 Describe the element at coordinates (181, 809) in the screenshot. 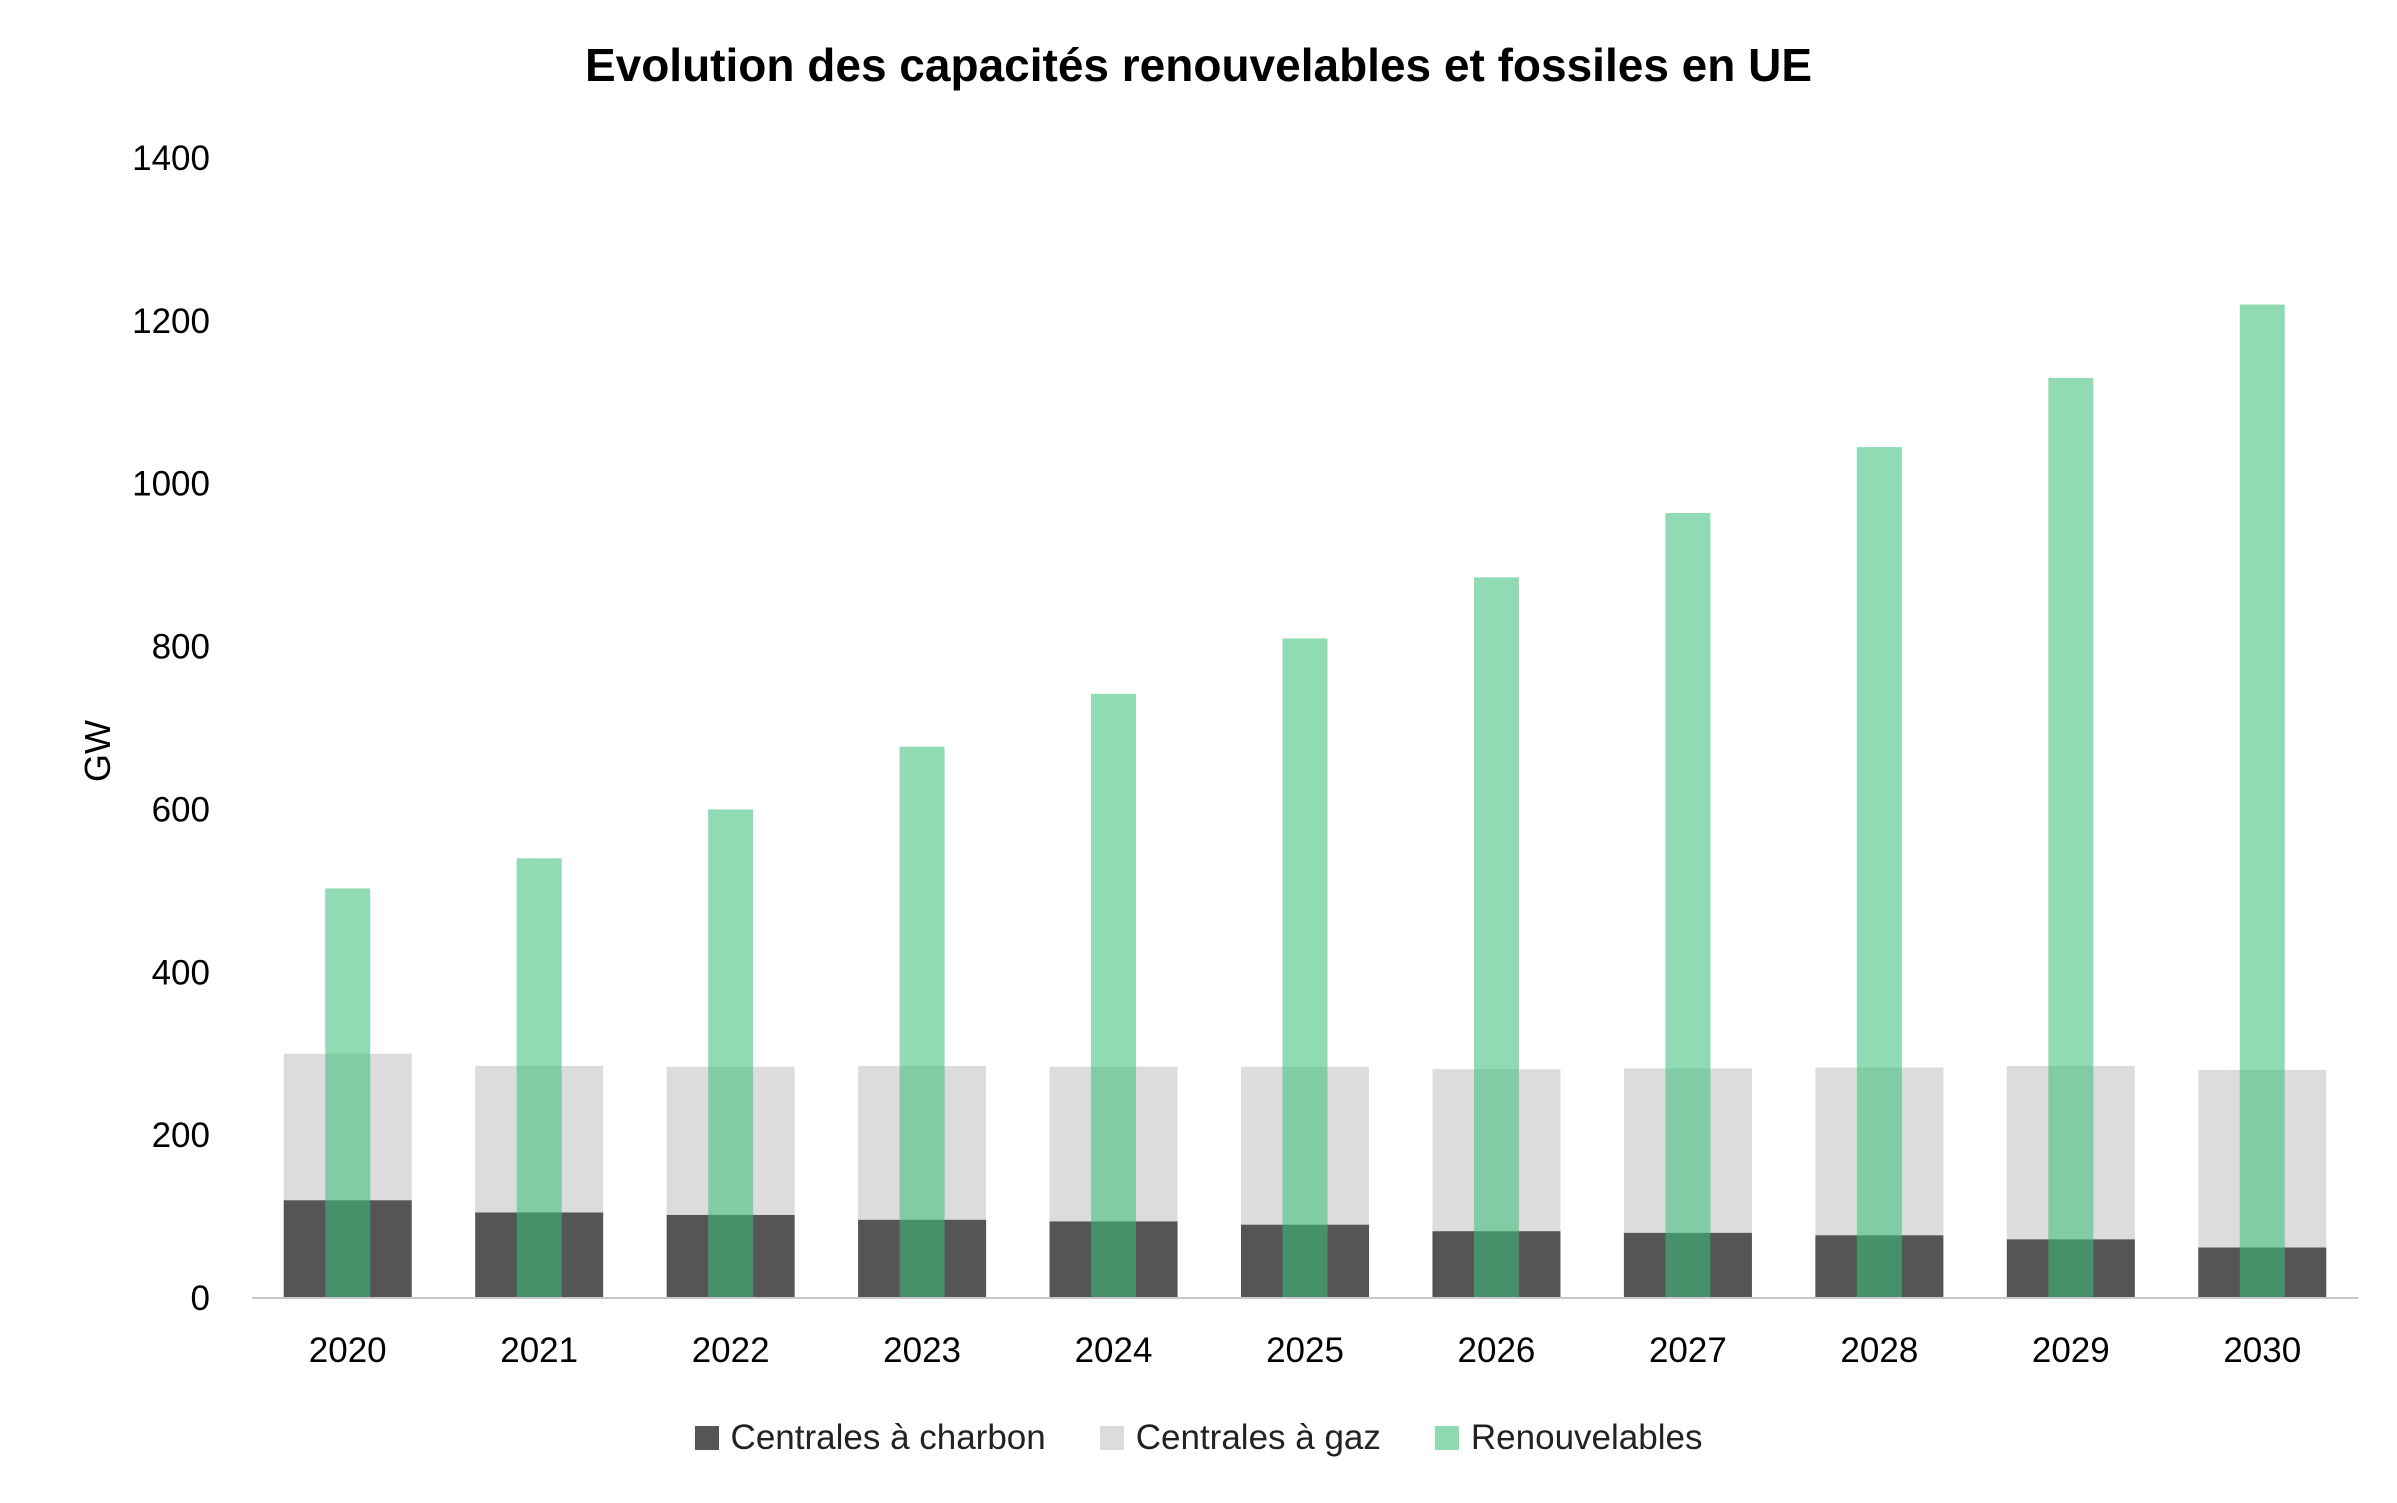

I see `y-tick-label: 600` at that location.